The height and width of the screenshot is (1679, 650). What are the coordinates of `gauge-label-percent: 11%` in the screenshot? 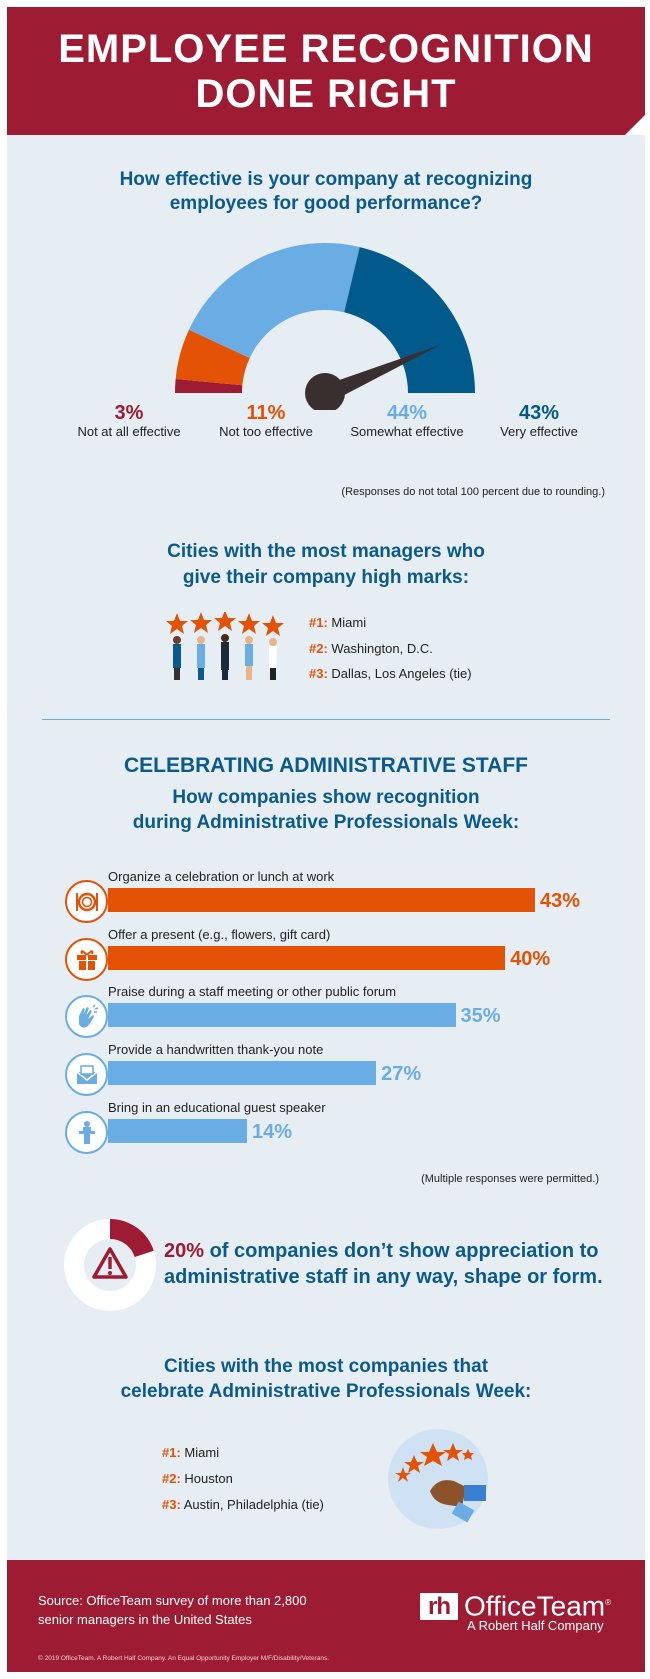 It's located at (266, 413).